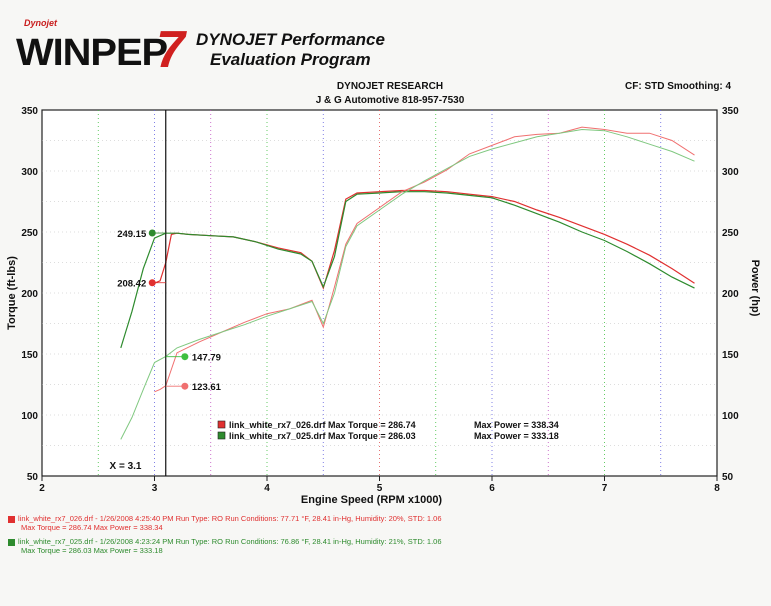  What do you see at coordinates (131, 284) in the screenshot?
I see `cursor-value-label: 208.42` at bounding box center [131, 284].